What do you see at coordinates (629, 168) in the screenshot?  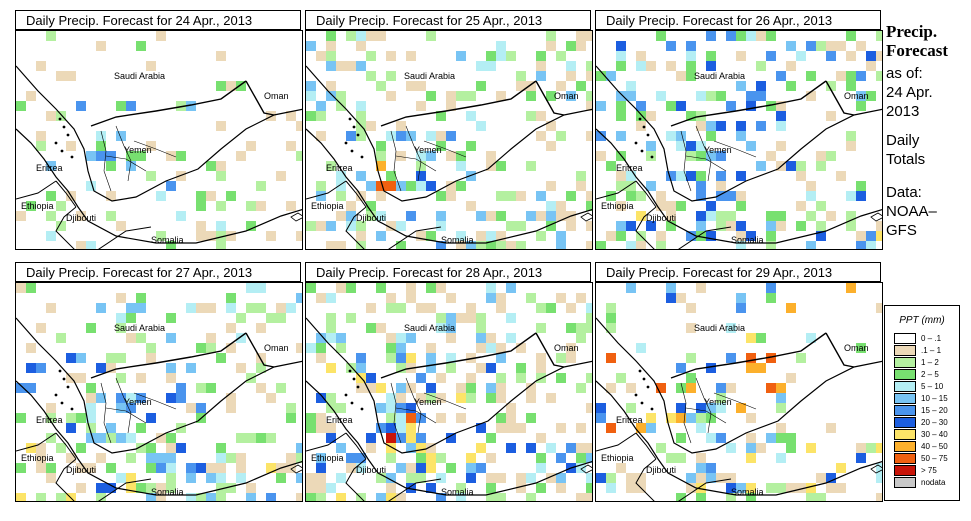 I see `label-eritrea: Eritrea` at bounding box center [629, 168].